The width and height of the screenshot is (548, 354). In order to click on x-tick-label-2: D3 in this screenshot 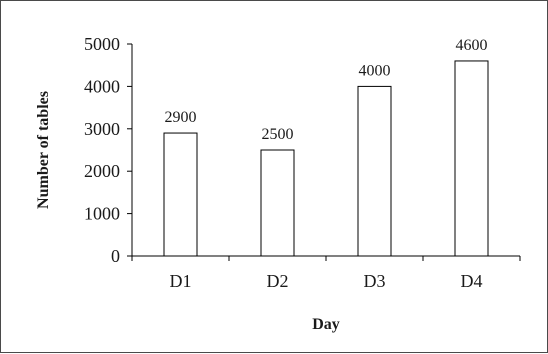, I will do `click(375, 281)`.